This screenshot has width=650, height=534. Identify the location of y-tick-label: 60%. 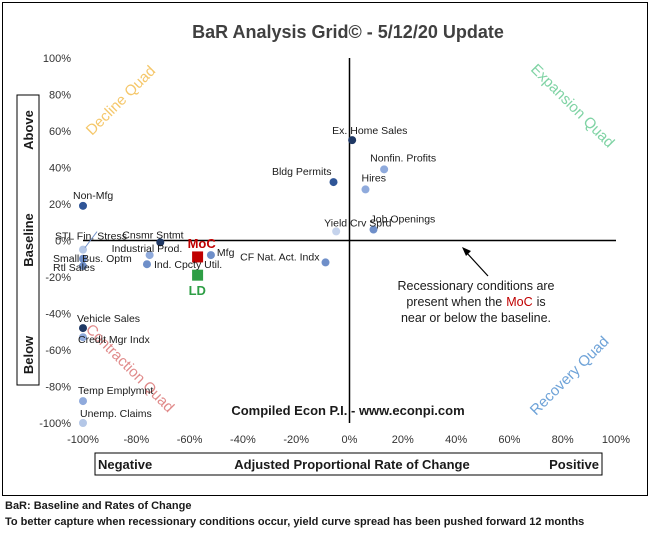
(60, 132).